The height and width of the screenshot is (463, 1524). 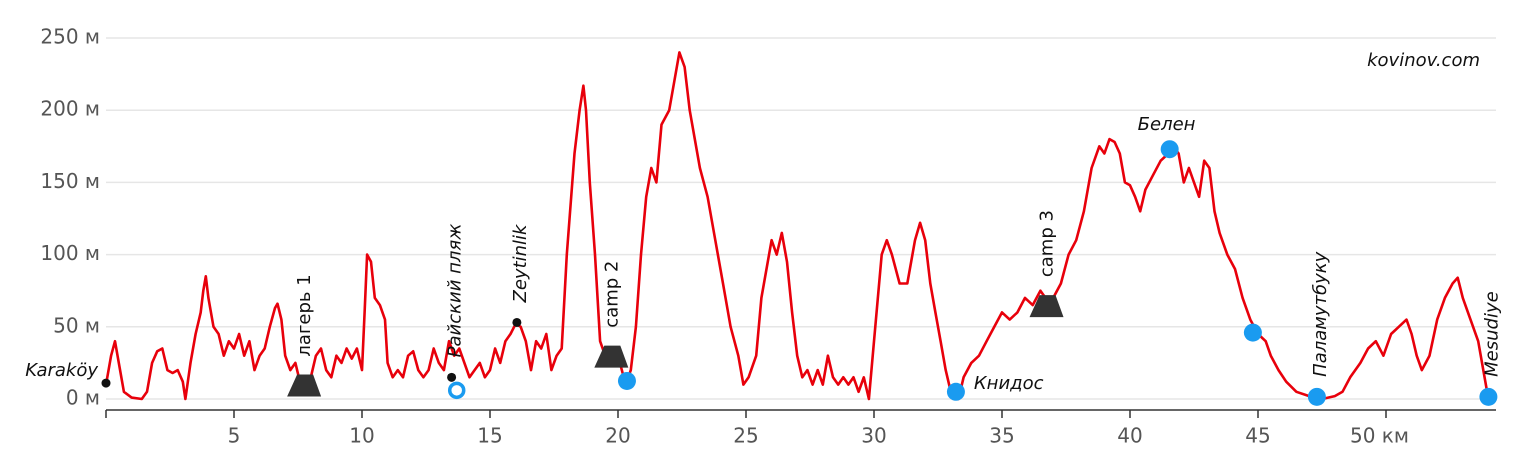 What do you see at coordinates (76, 325) in the screenshot?
I see `y-tick-label: 50 м` at bounding box center [76, 325].